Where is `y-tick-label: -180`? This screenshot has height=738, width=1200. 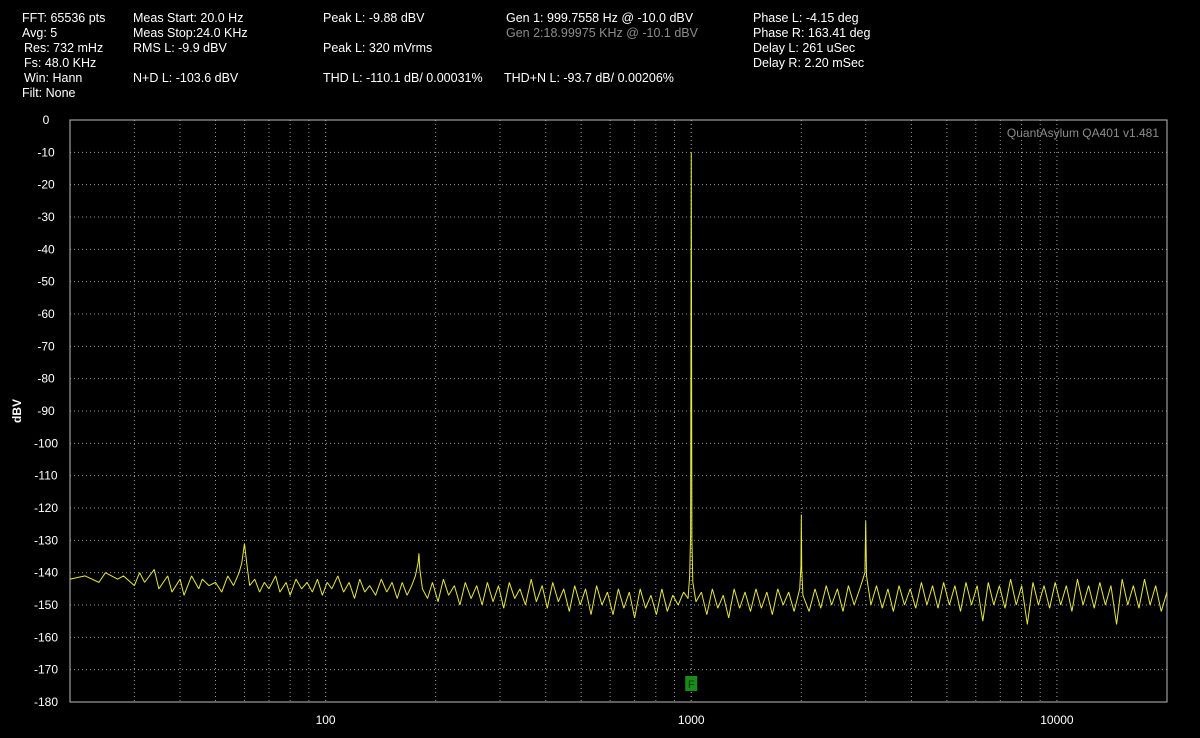 y-tick-label: -180 is located at coordinates (46, 702).